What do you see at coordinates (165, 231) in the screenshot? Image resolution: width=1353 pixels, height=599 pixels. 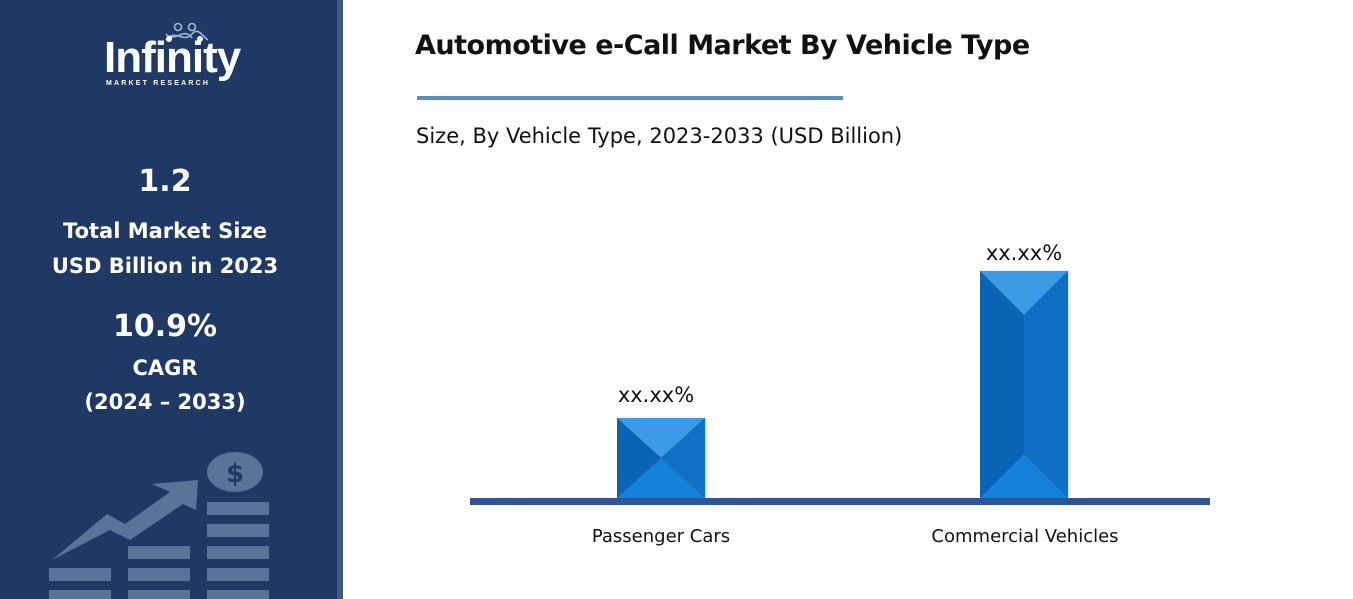 I see `market-size-label-line1: Total Market Size` at bounding box center [165, 231].